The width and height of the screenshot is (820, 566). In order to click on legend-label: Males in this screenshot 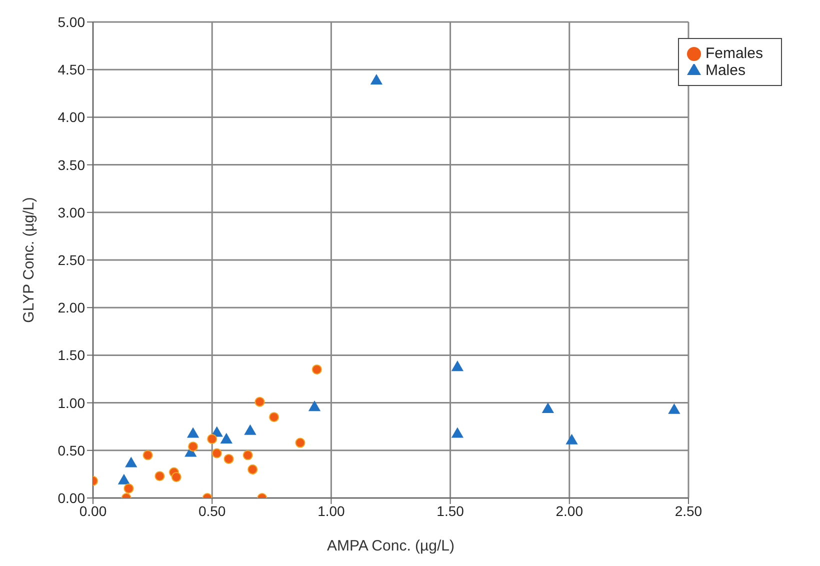, I will do `click(725, 70)`.